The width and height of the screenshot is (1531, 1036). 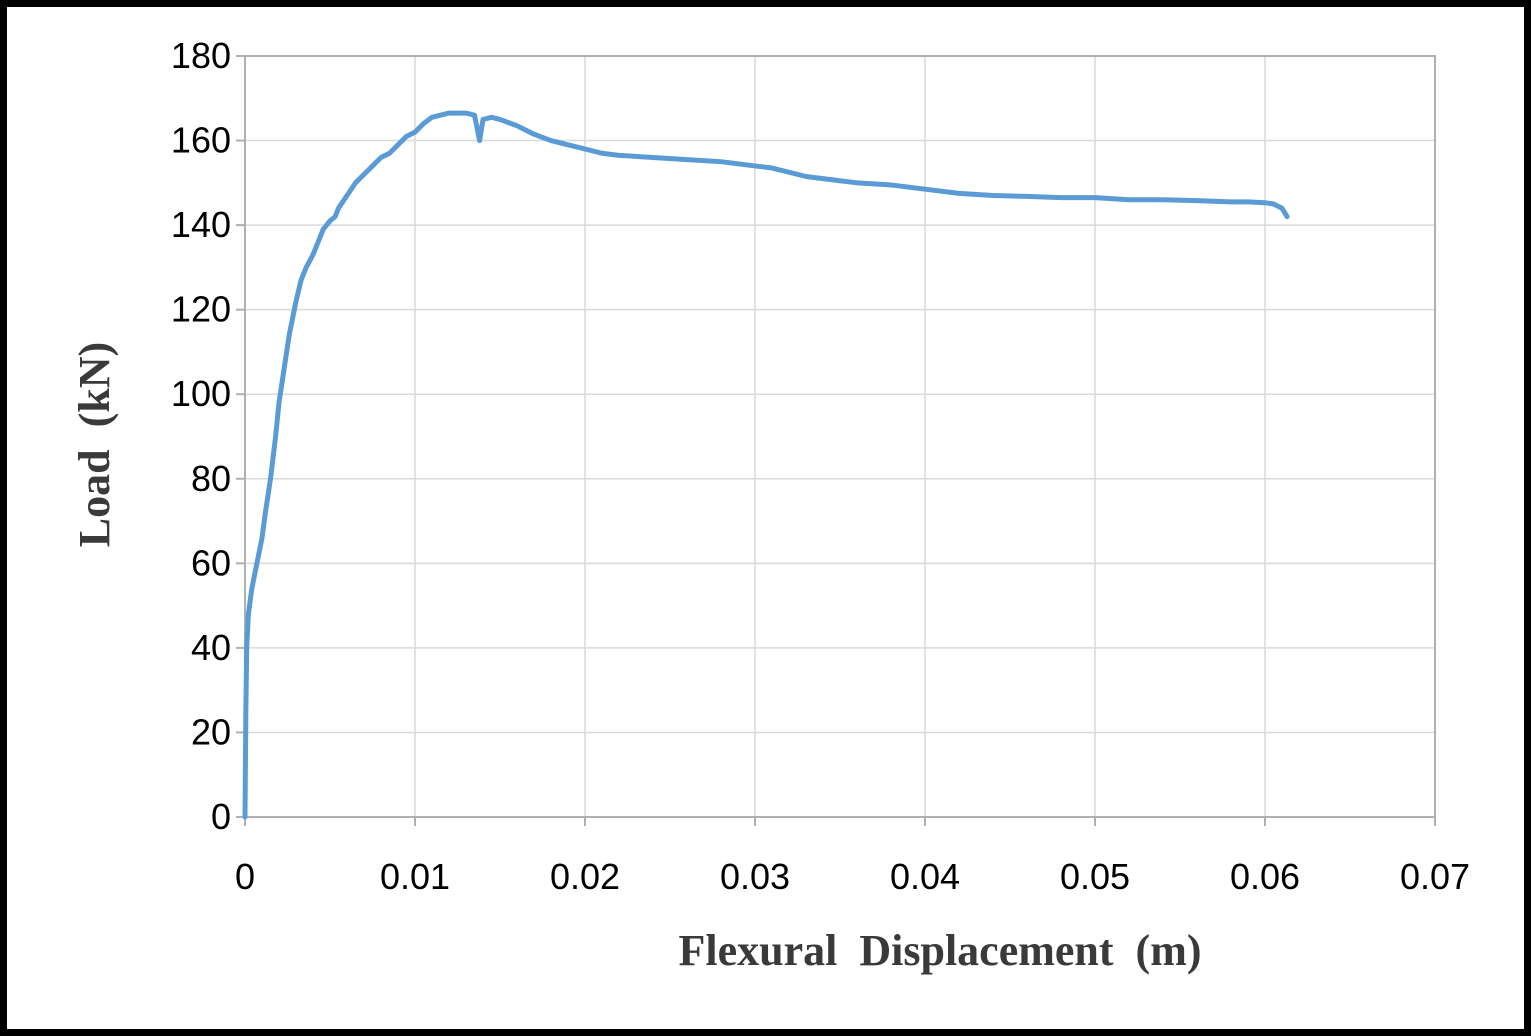 What do you see at coordinates (940, 950) in the screenshot?
I see `x-axis-title: Flexural Displacement (m)` at bounding box center [940, 950].